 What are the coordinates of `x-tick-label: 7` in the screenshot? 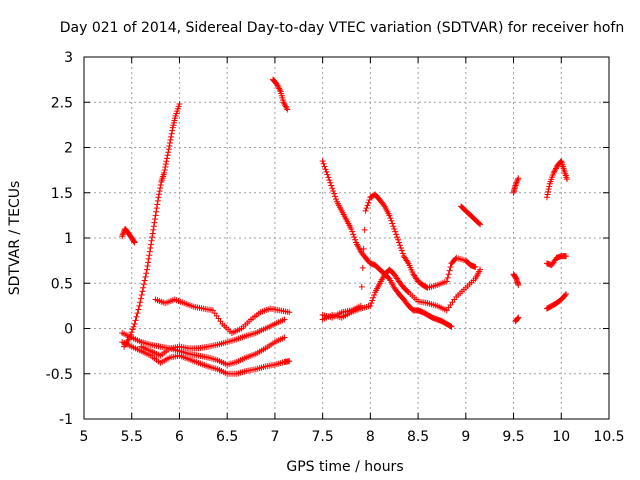 It's located at (274, 437).